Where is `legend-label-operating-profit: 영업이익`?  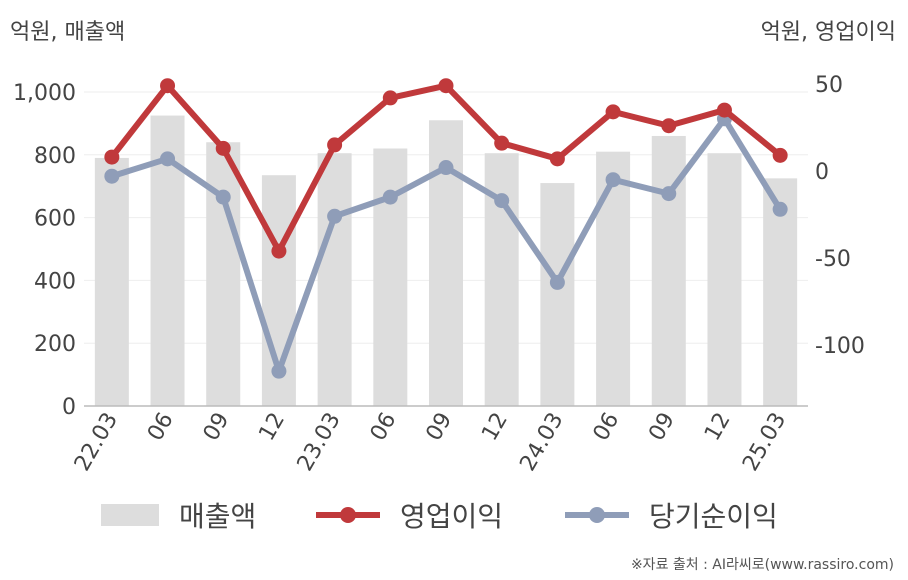 legend-label-operating-profit: 영업이익 is located at coordinates (452, 516).